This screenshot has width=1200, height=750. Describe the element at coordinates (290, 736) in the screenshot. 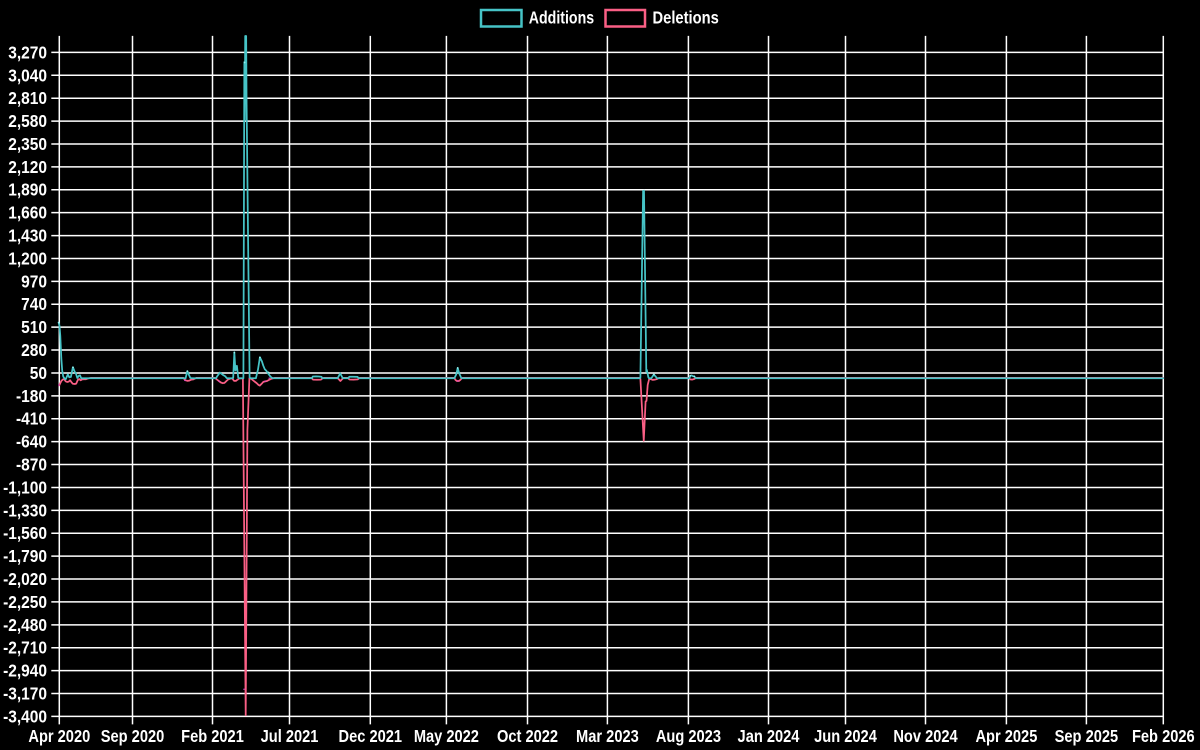

I see `svg-text: Jul 2021` at that location.